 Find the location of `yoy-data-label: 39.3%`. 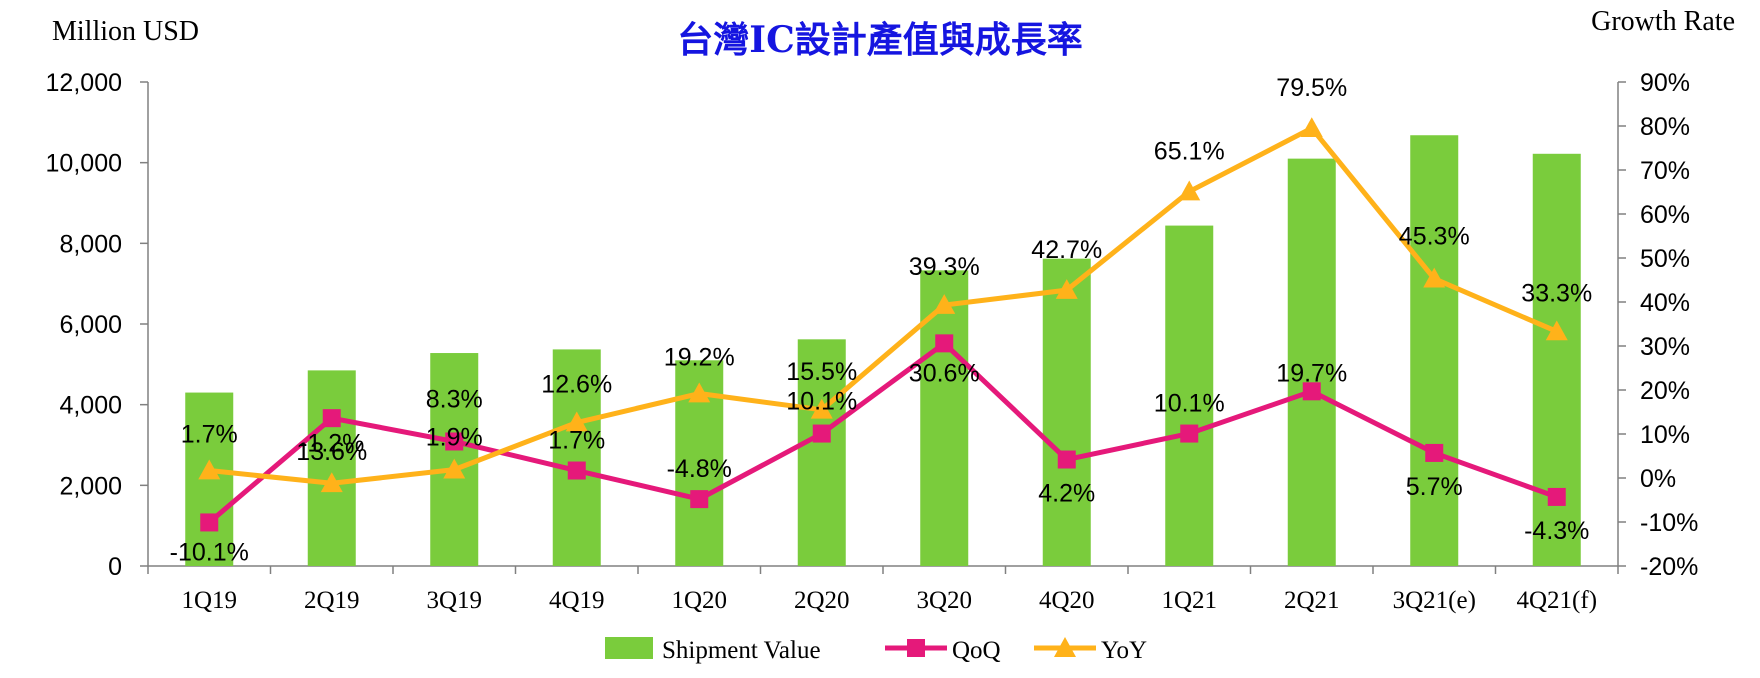

yoy-data-label: 39.3% is located at coordinates (944, 267).